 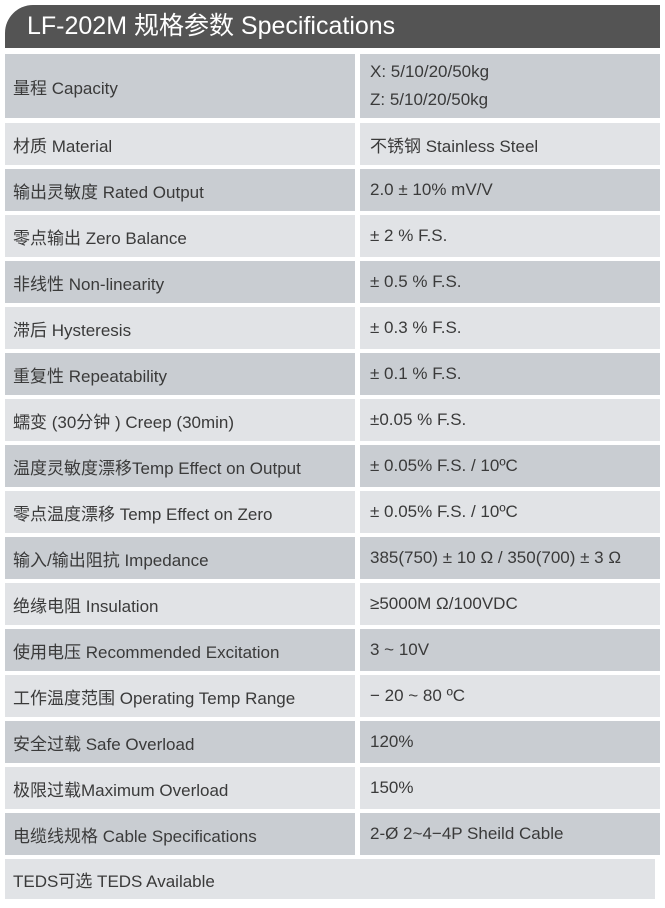 I want to click on spec-label: 温度灵敏度漂移Temp Effect on Output, so click(x=180, y=466).